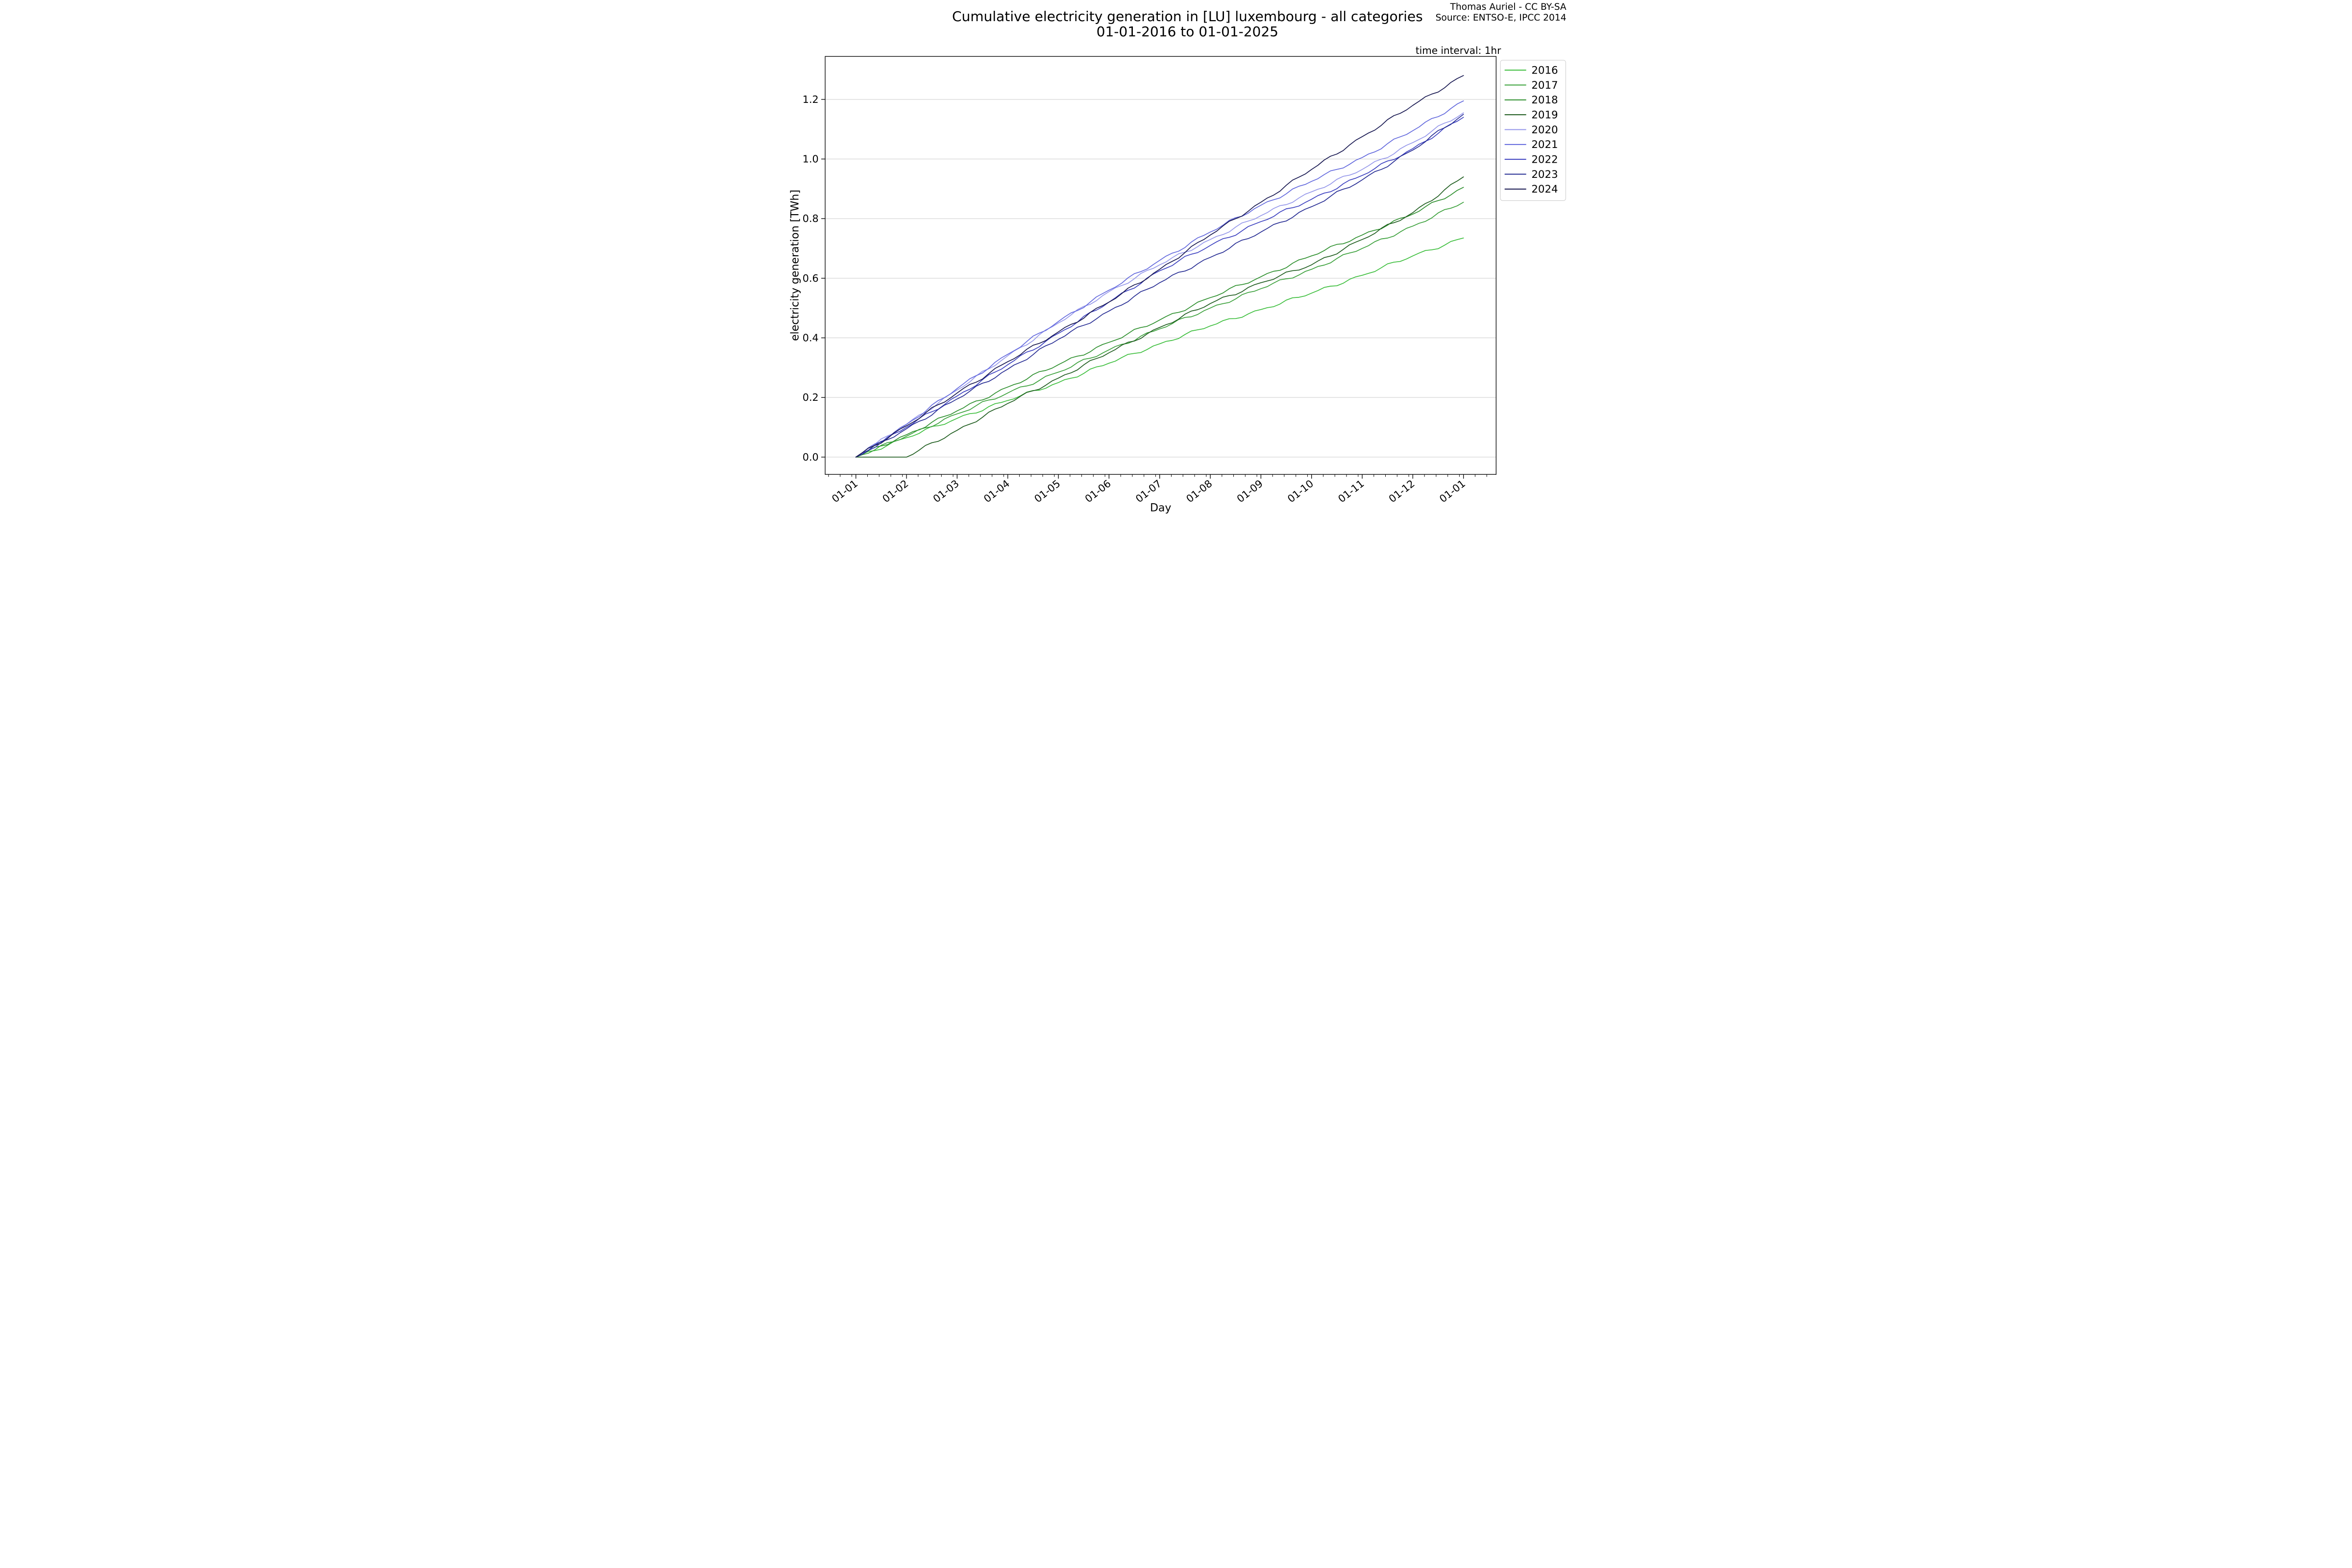  I want to click on series-line-2017, so click(1159, 329).